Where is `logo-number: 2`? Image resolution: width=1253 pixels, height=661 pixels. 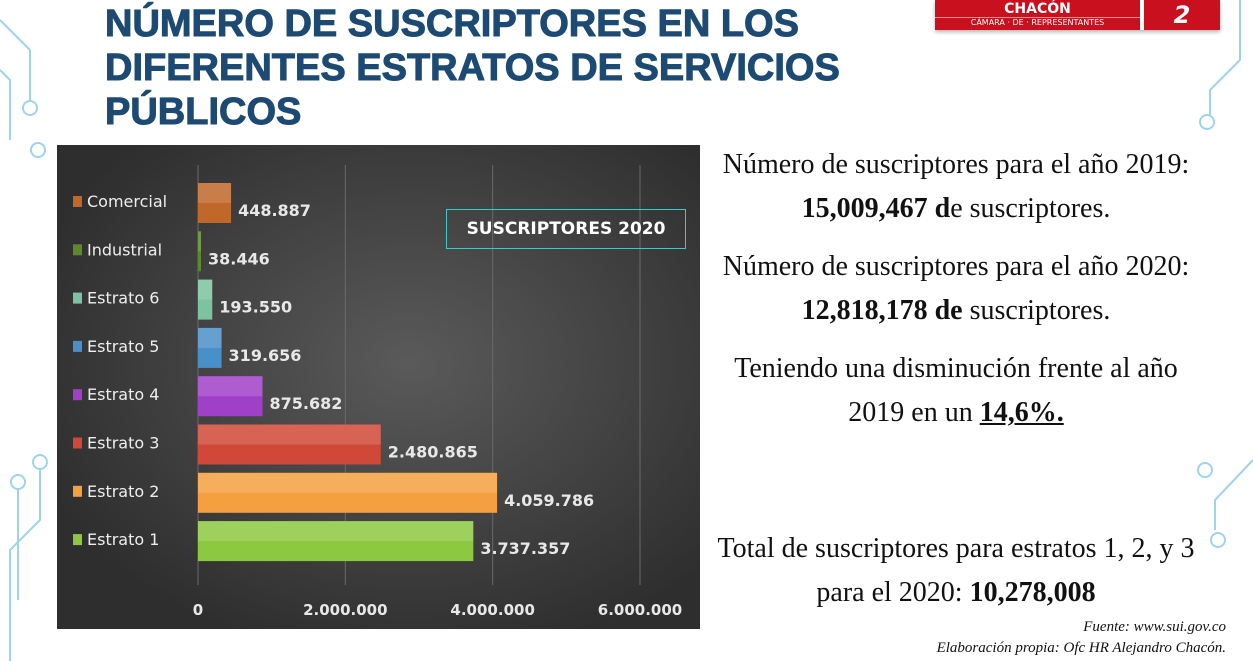
logo-number: 2 is located at coordinates (1182, 15).